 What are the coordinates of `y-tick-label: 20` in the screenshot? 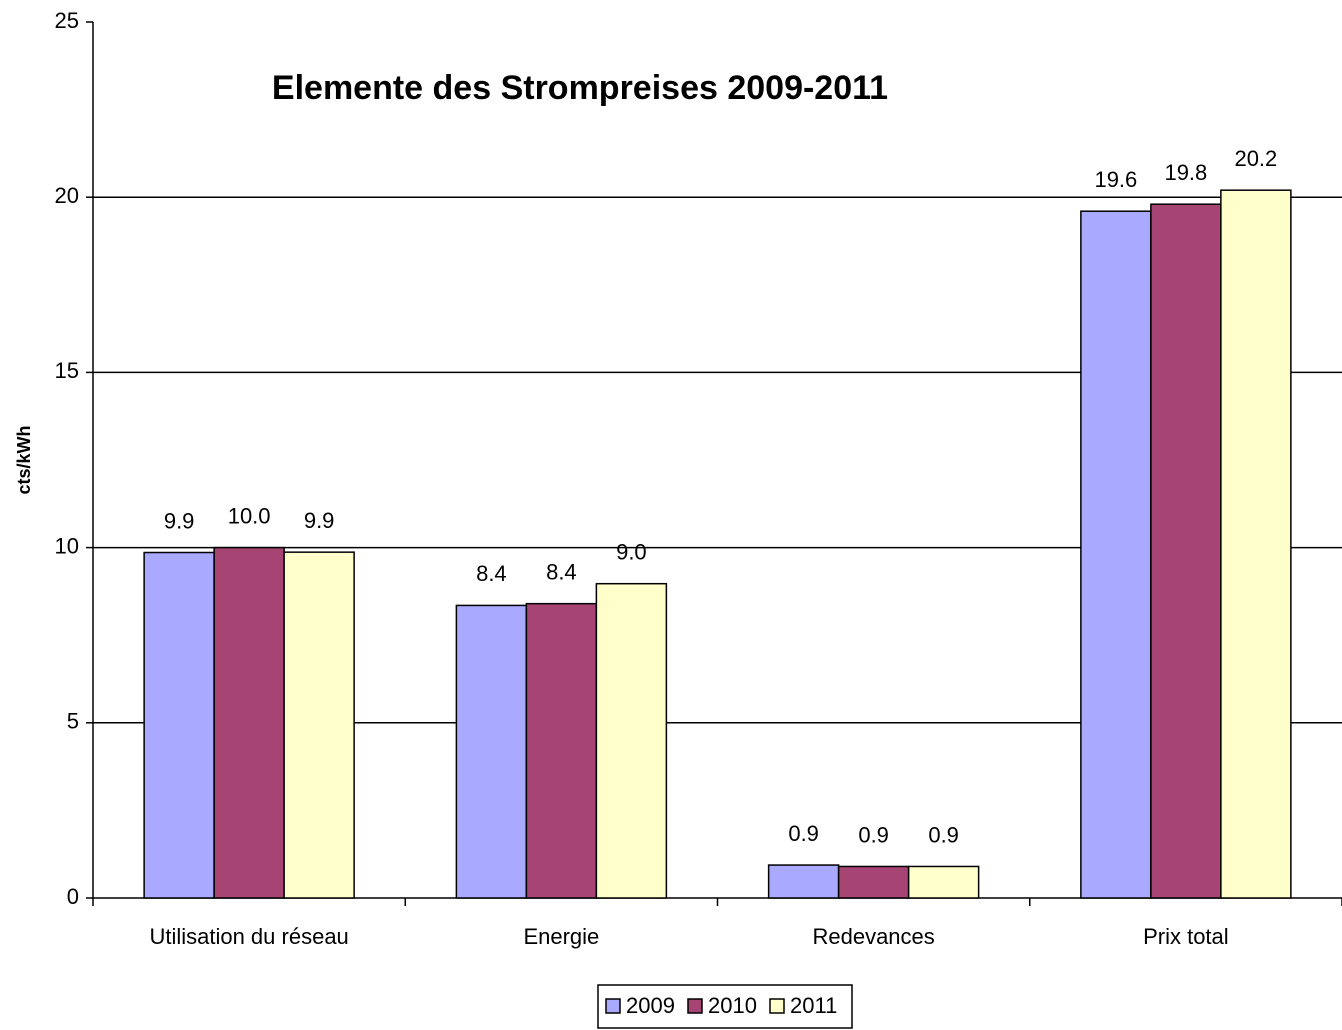 It's located at (67, 195).